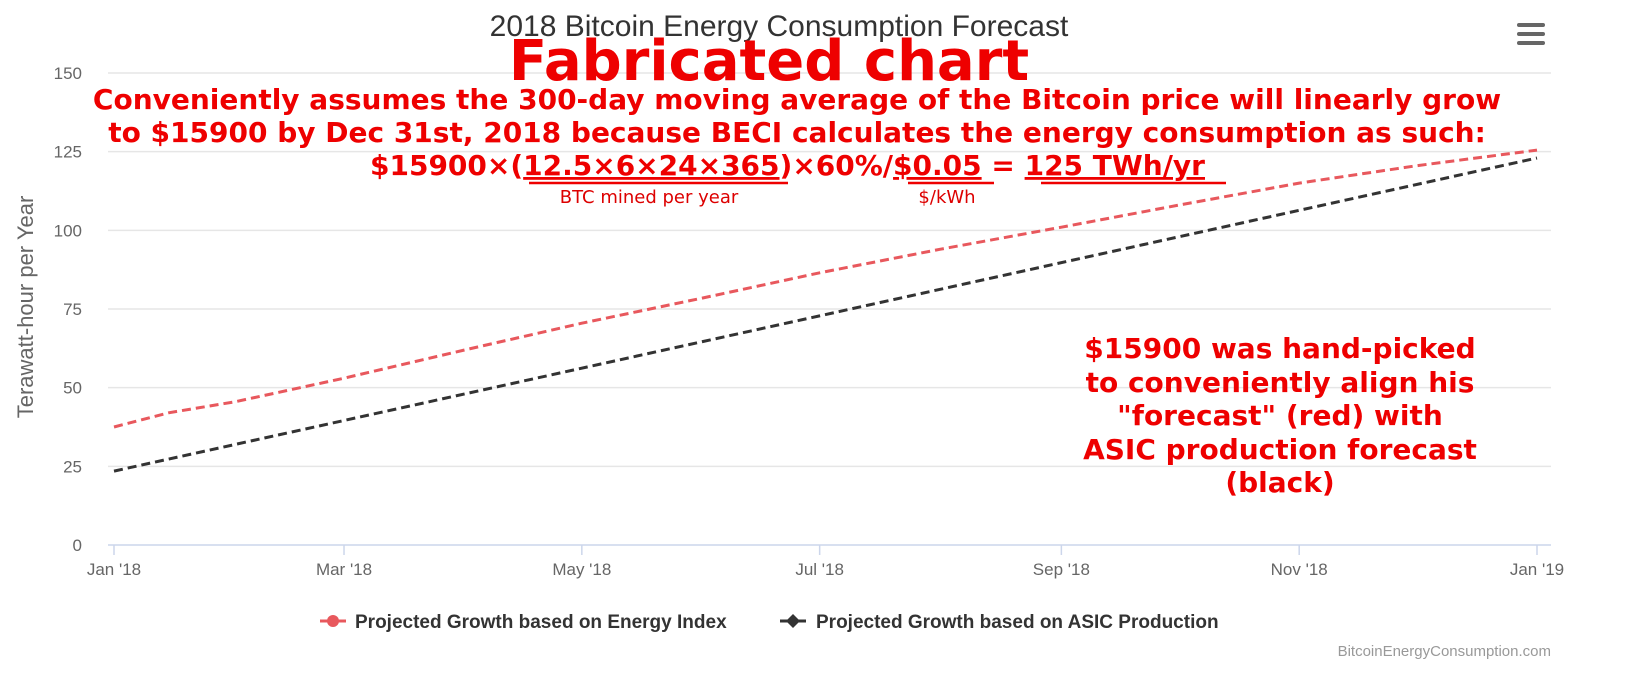 The width and height of the screenshot is (1642, 696). I want to click on legend-marker-energy-index, so click(333, 621).